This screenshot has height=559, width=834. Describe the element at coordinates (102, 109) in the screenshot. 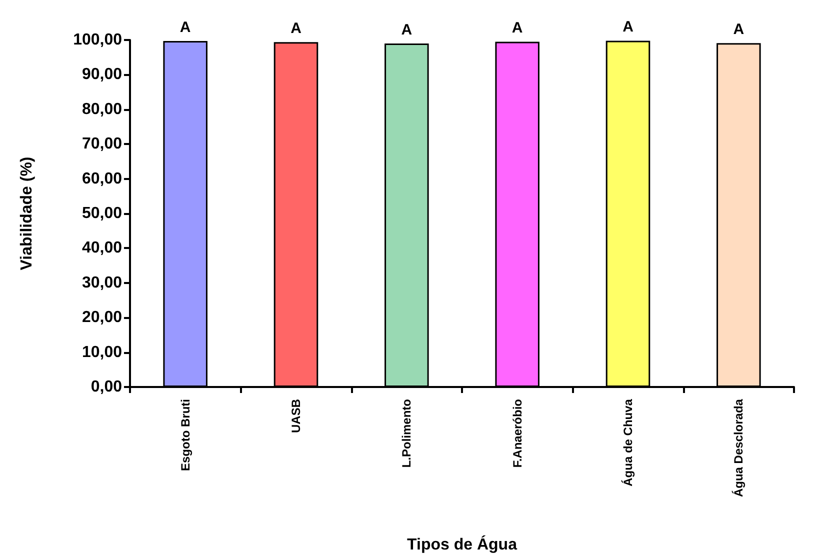

I see `y-tick-label: 80,00` at that location.